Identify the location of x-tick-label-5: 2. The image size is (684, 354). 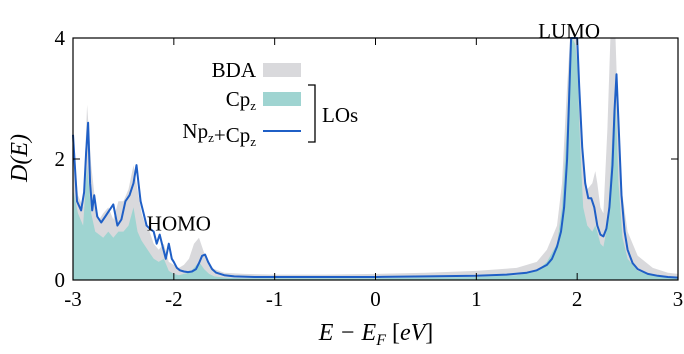
(577, 299).